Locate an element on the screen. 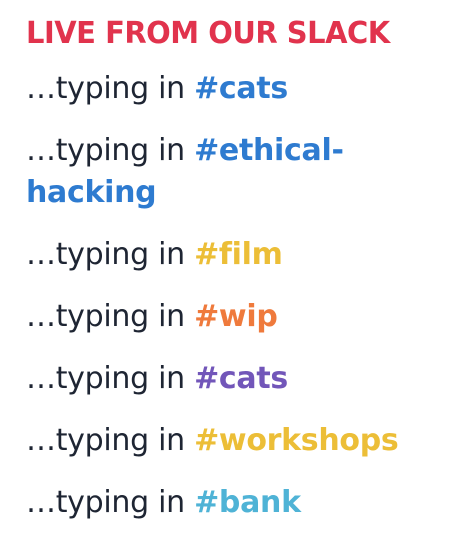 This screenshot has width=466, height=560. channel-link: #workshops is located at coordinates (296, 440).